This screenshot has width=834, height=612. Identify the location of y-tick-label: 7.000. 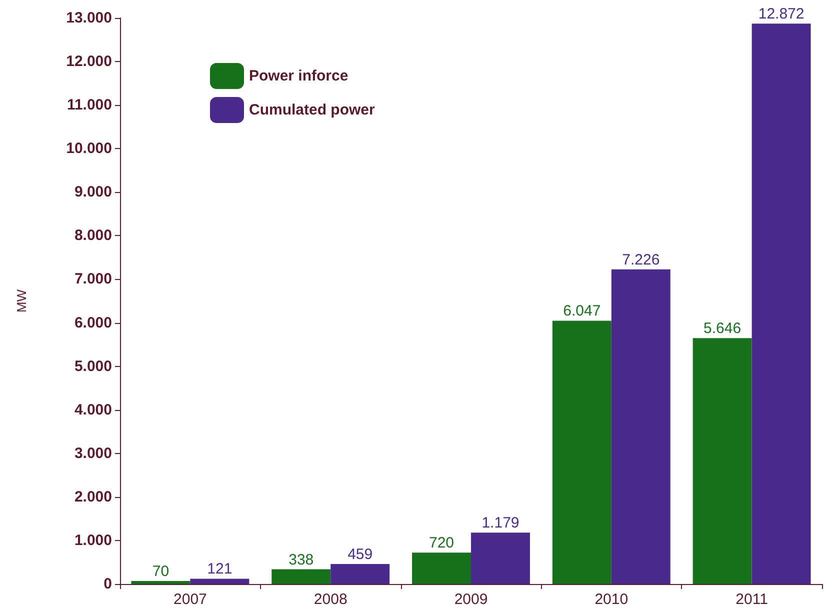
(93, 279).